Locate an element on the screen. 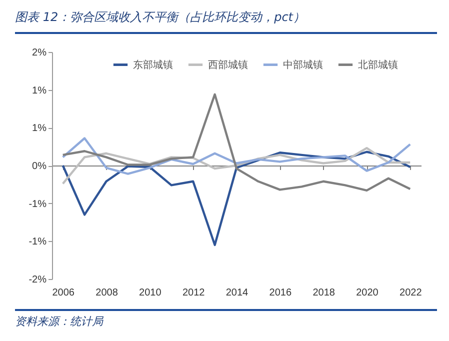  x-tick-label: 2008 is located at coordinates (107, 293).